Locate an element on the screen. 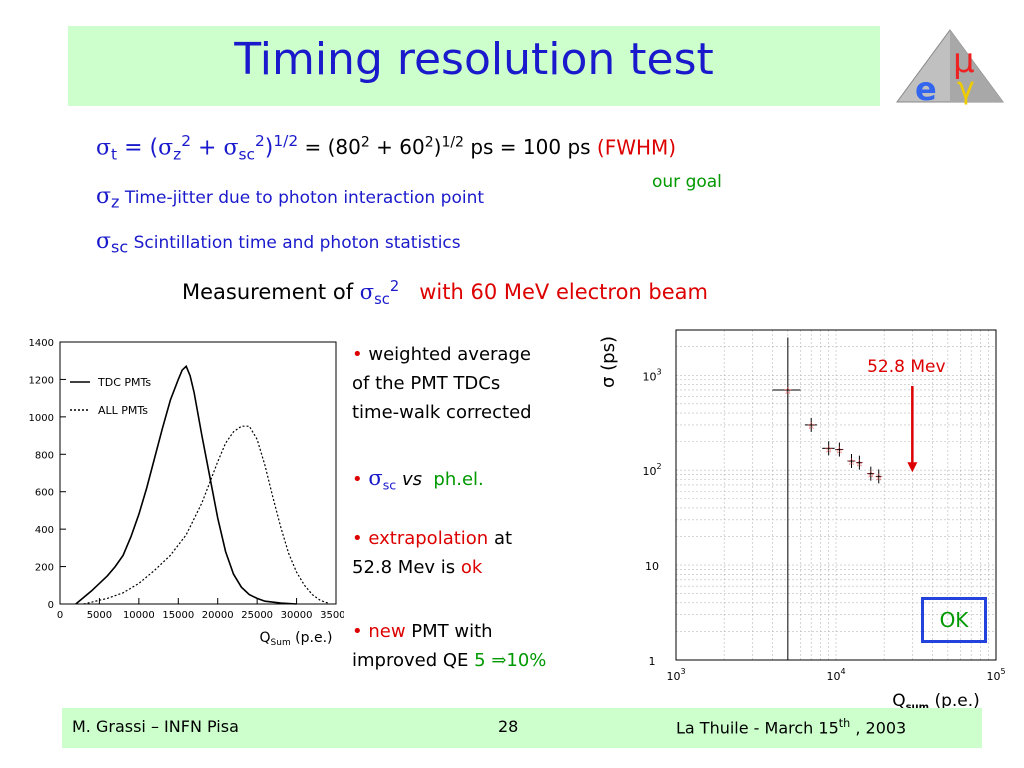  our-goal-label: our goal is located at coordinates (687, 182).